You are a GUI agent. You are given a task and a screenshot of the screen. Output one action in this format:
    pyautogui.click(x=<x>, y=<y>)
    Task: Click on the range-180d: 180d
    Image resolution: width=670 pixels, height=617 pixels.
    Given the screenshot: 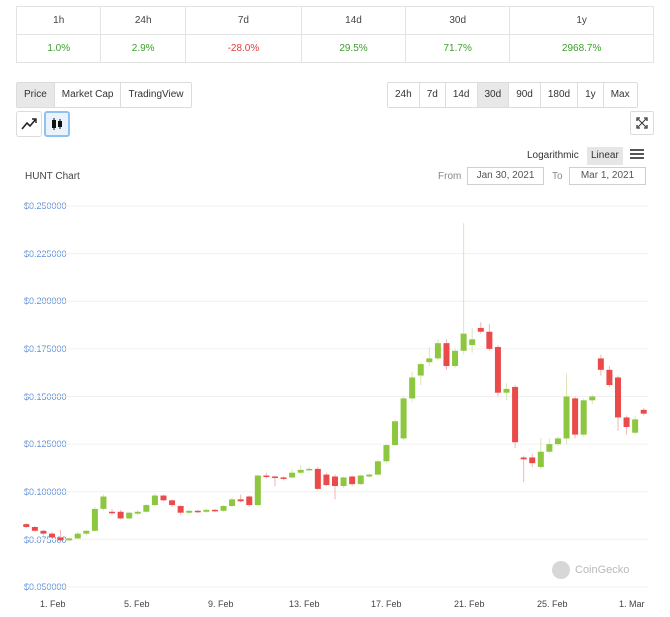 What is the action you would take?
    pyautogui.click(x=559, y=95)
    